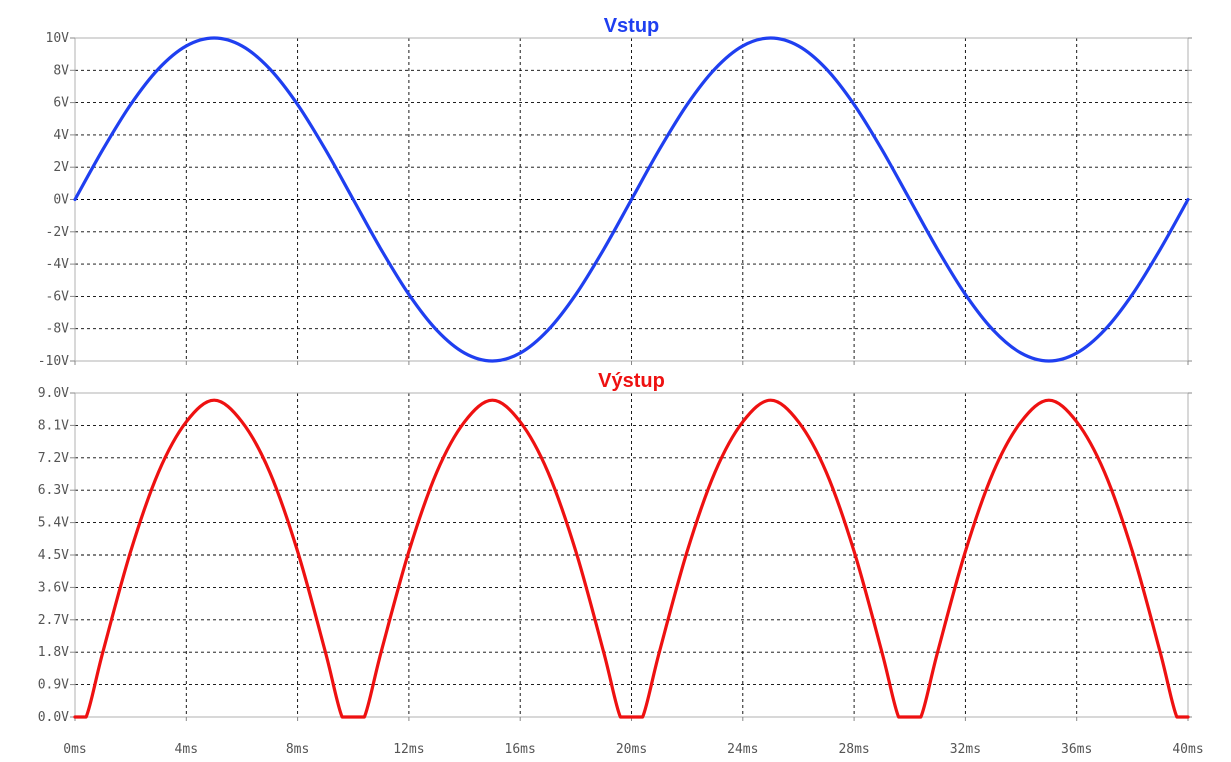 This screenshot has height=762, width=1231. I want to click on x-tick-label: 4ms, so click(186, 749).